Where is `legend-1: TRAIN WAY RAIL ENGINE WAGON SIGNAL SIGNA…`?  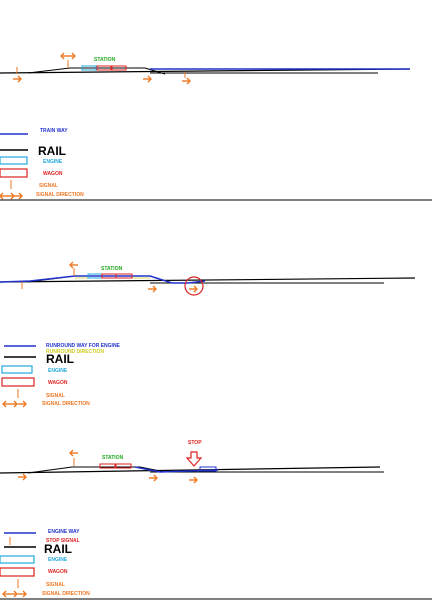 legend-1: TRAIN WAY RAIL ENGINE WAGON SIGNAL SIGNA… is located at coordinates (42, 164).